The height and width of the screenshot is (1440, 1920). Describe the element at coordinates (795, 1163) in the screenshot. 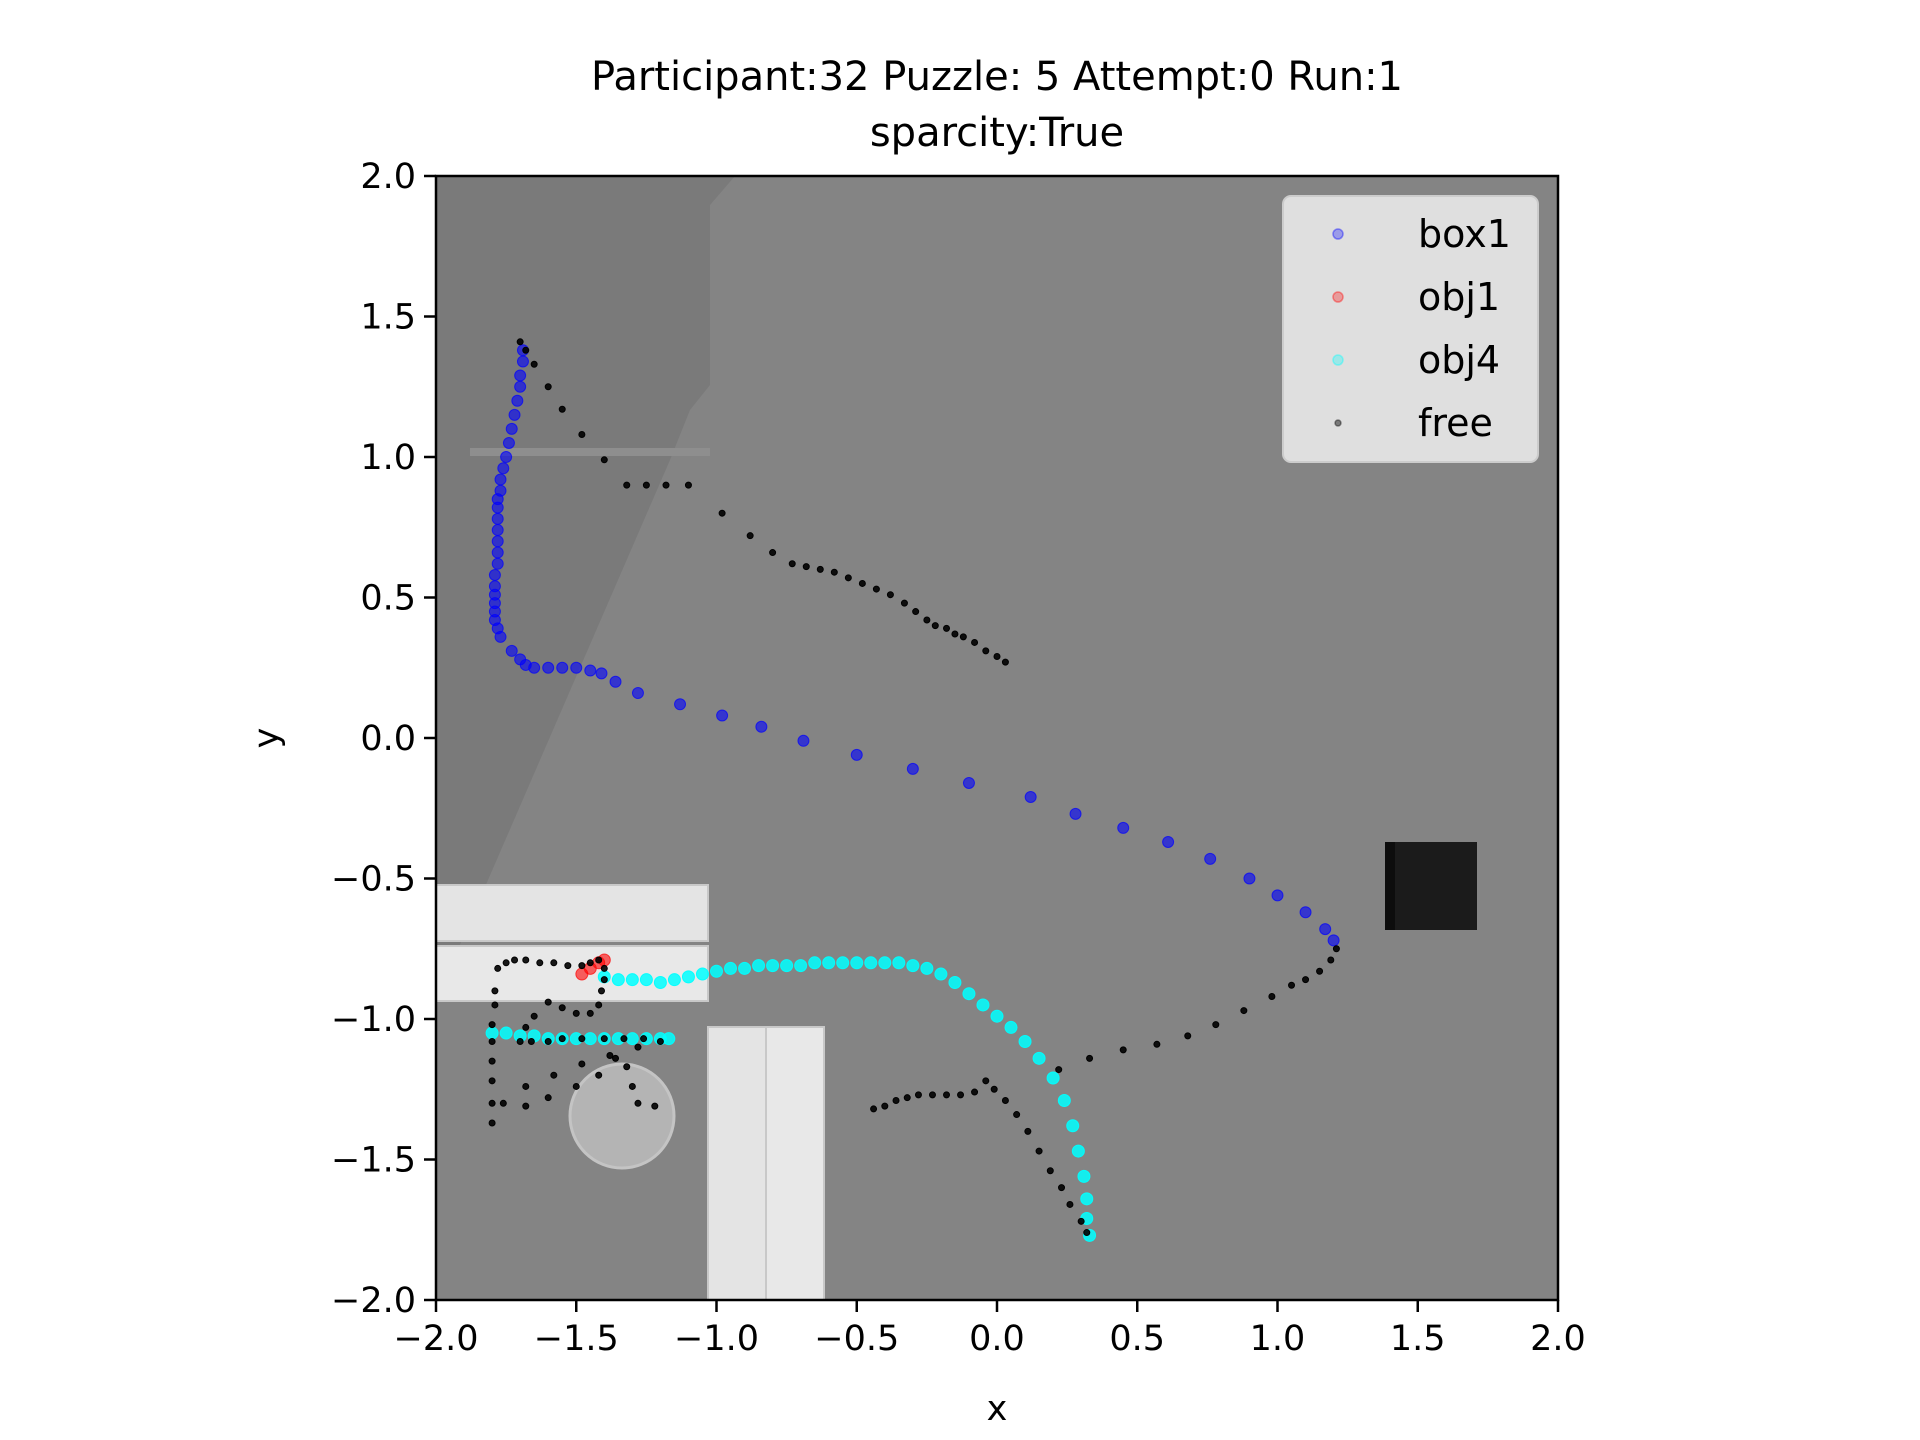

I see `pillar-right` at that location.